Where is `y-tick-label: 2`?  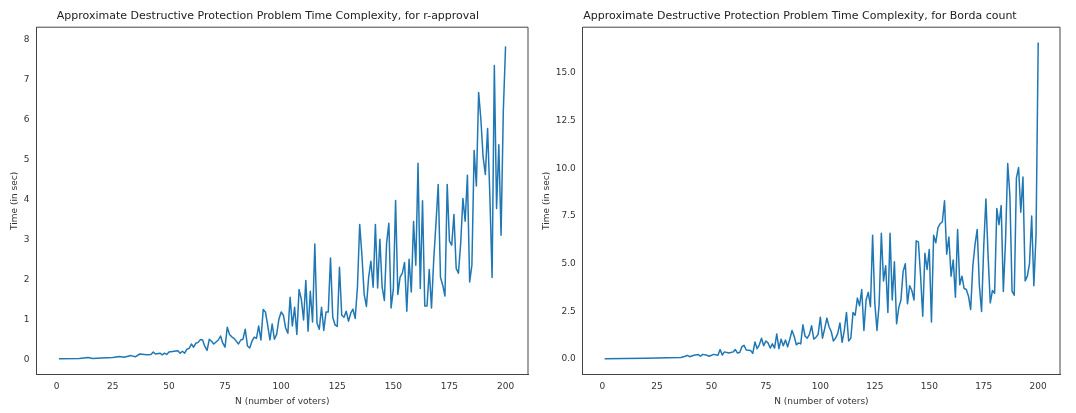
y-tick-label: 2 is located at coordinates (26, 278).